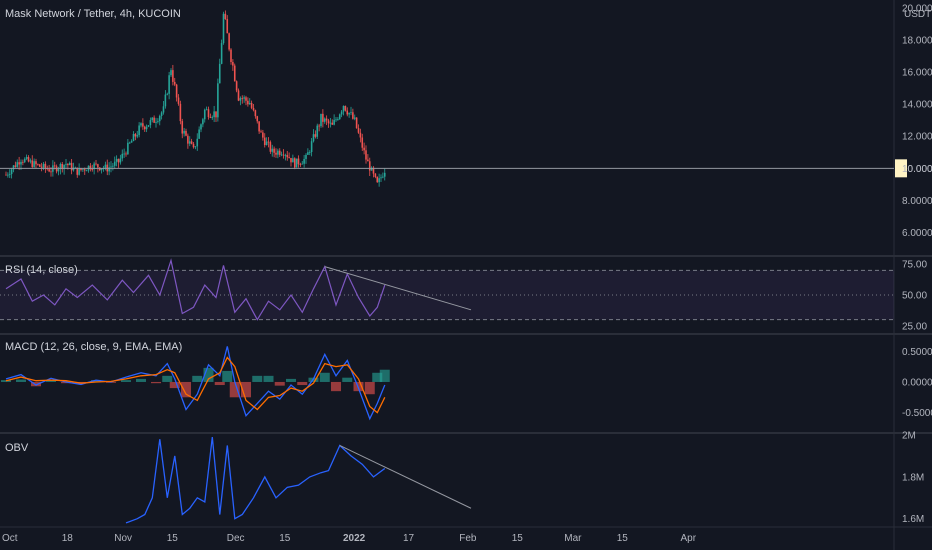  I want to click on rsi-pane: 75.00 50.00 25.00 RSI (14, close), so click(463, 295).